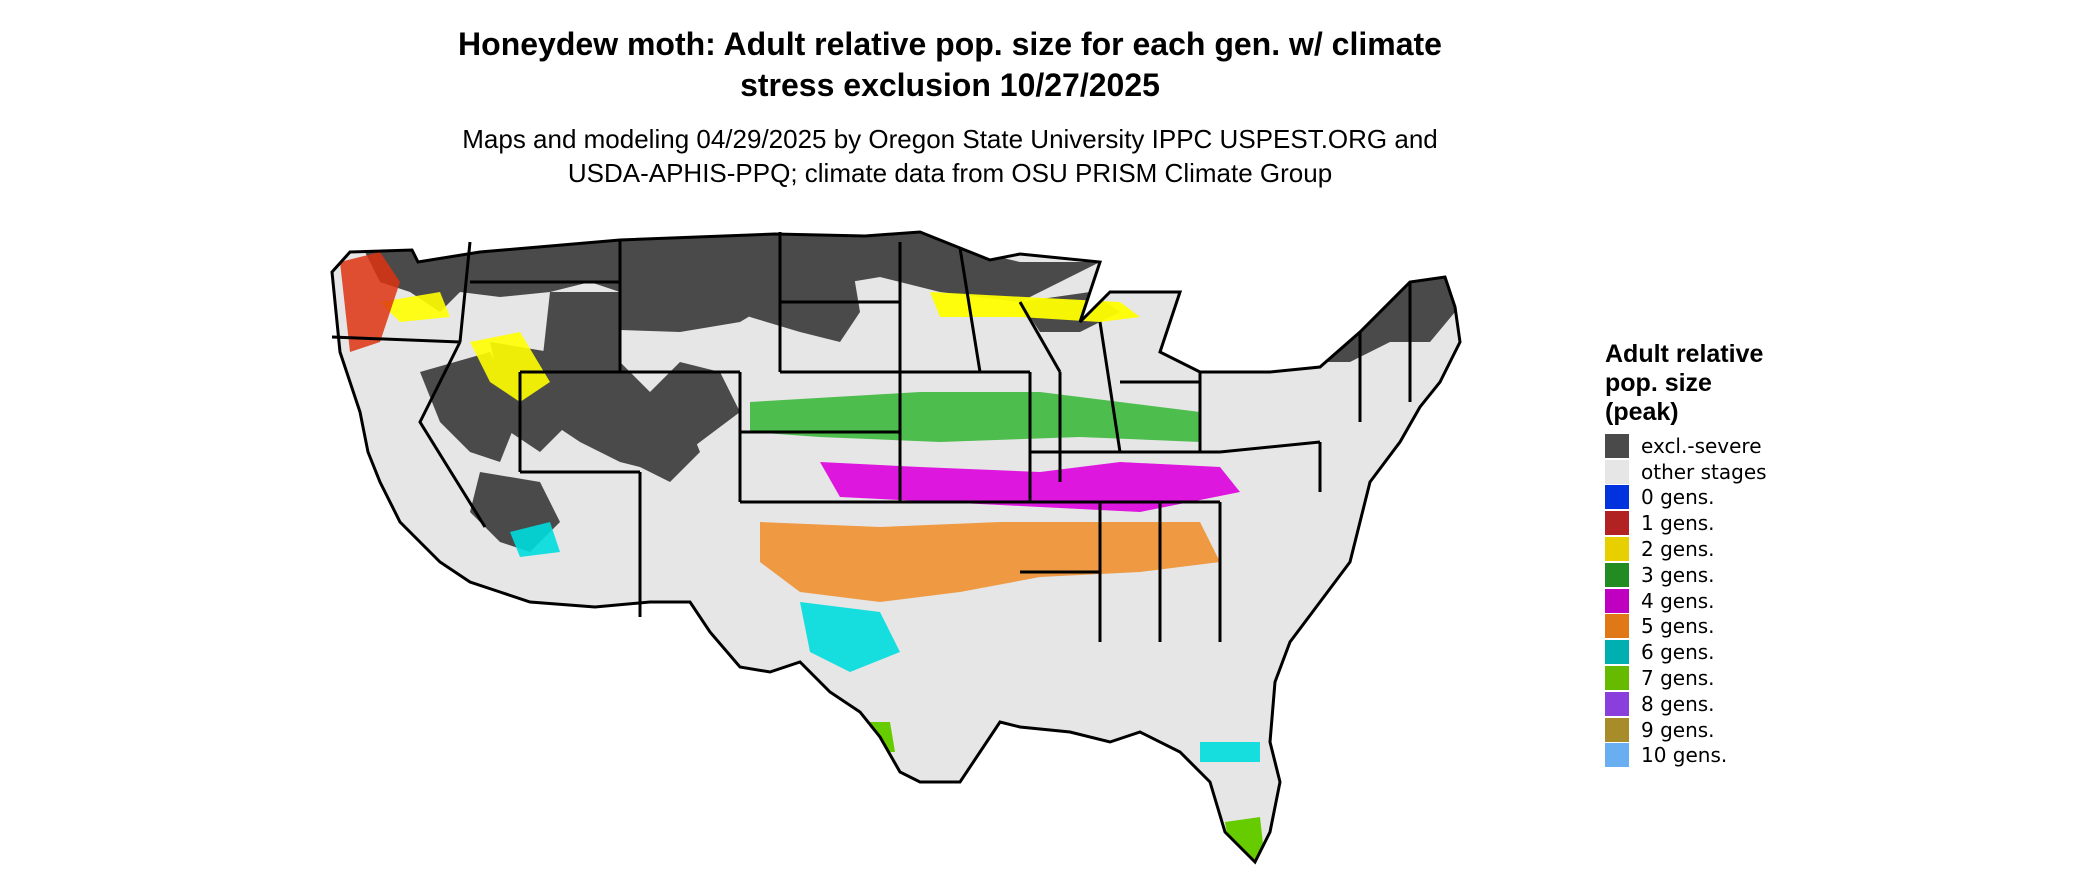  I want to click on legend-label: excl.-severe, so click(1701, 445).